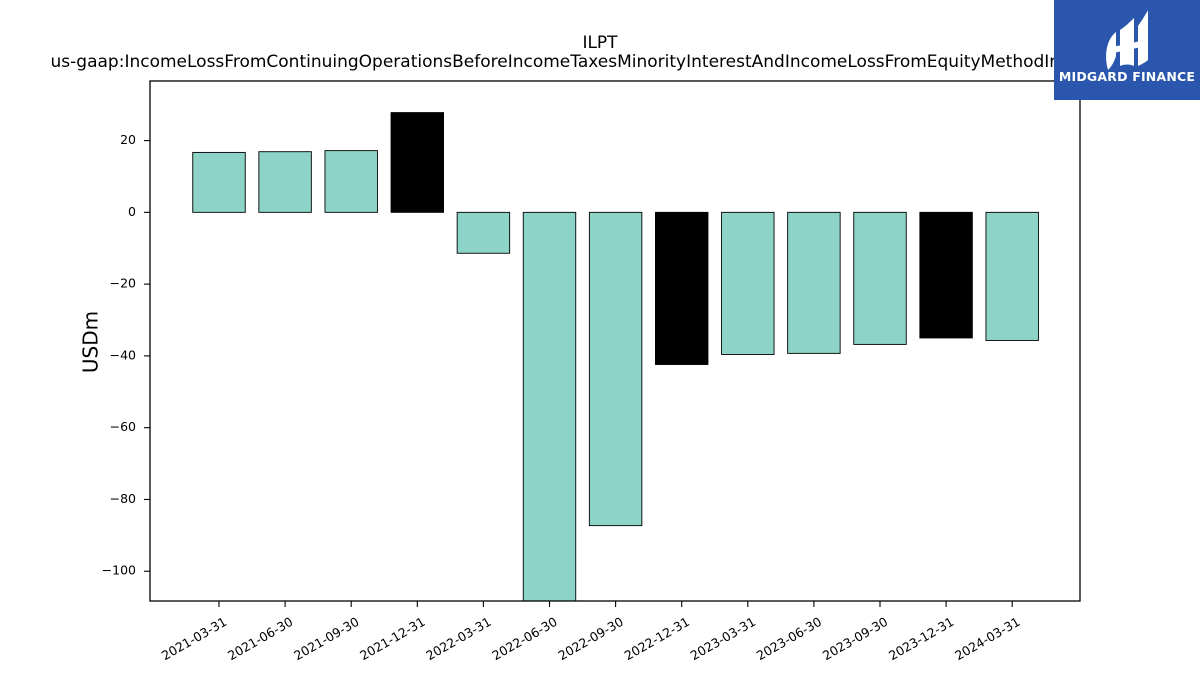 The image size is (1200, 675). What do you see at coordinates (260, 638) in the screenshot?
I see `x-tick-label: 2021-06-30` at bounding box center [260, 638].